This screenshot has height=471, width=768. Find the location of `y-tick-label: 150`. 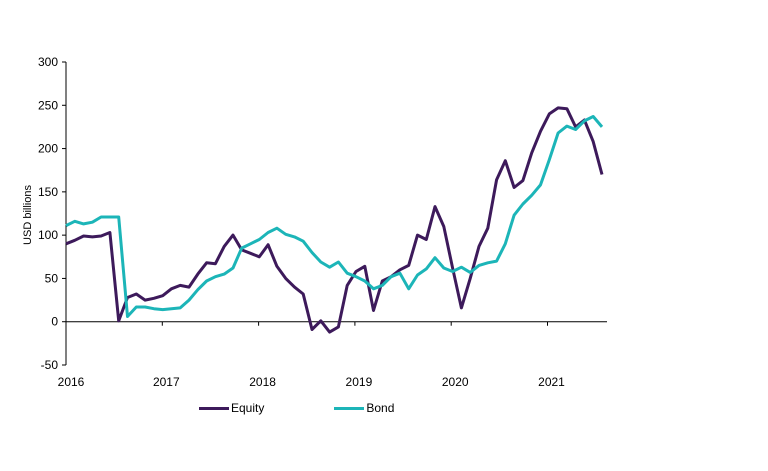

y-tick-label: 150 is located at coordinates (48, 192).